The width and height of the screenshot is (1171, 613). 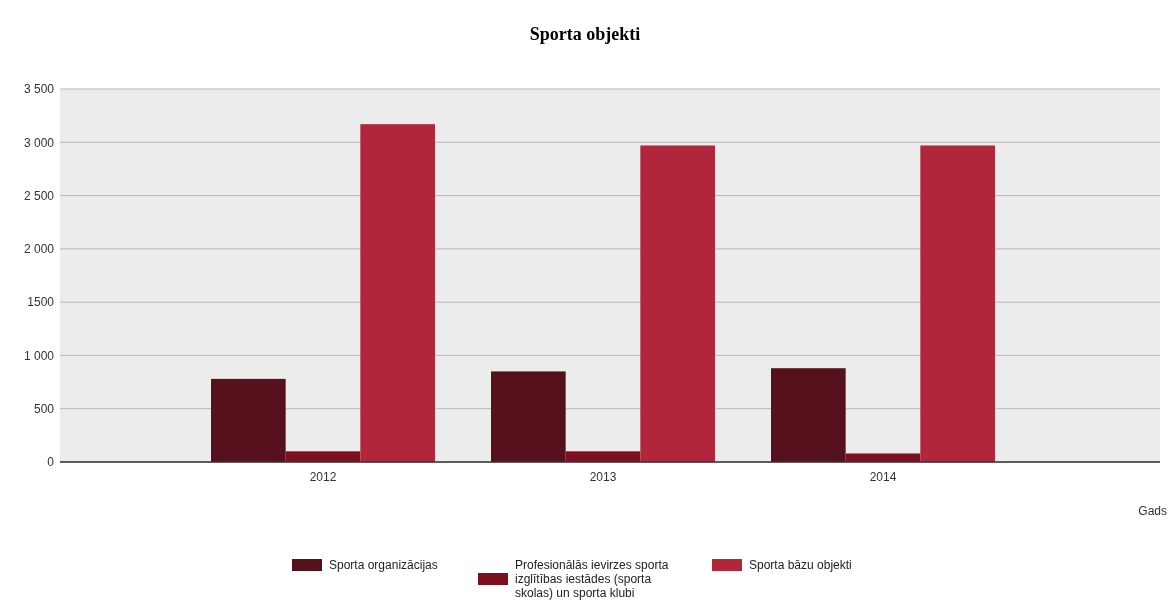 What do you see at coordinates (44, 409) in the screenshot?
I see `y-tick-label: 500` at bounding box center [44, 409].